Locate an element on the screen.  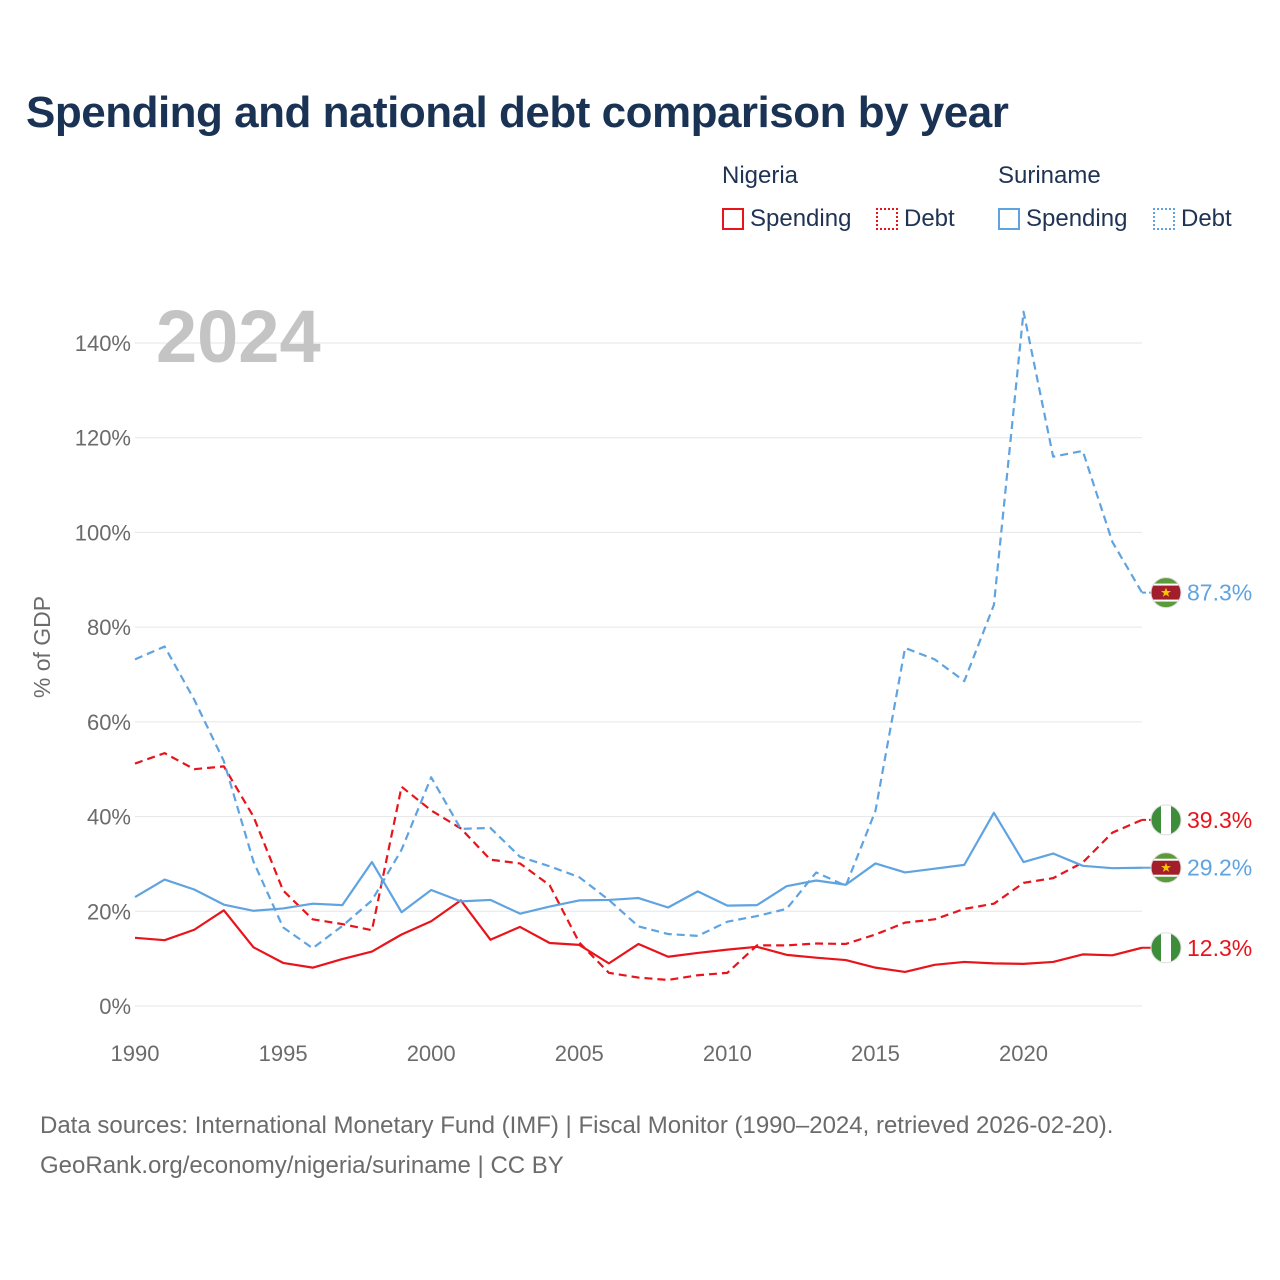
series-nigeria-debt is located at coordinates (638, 866).